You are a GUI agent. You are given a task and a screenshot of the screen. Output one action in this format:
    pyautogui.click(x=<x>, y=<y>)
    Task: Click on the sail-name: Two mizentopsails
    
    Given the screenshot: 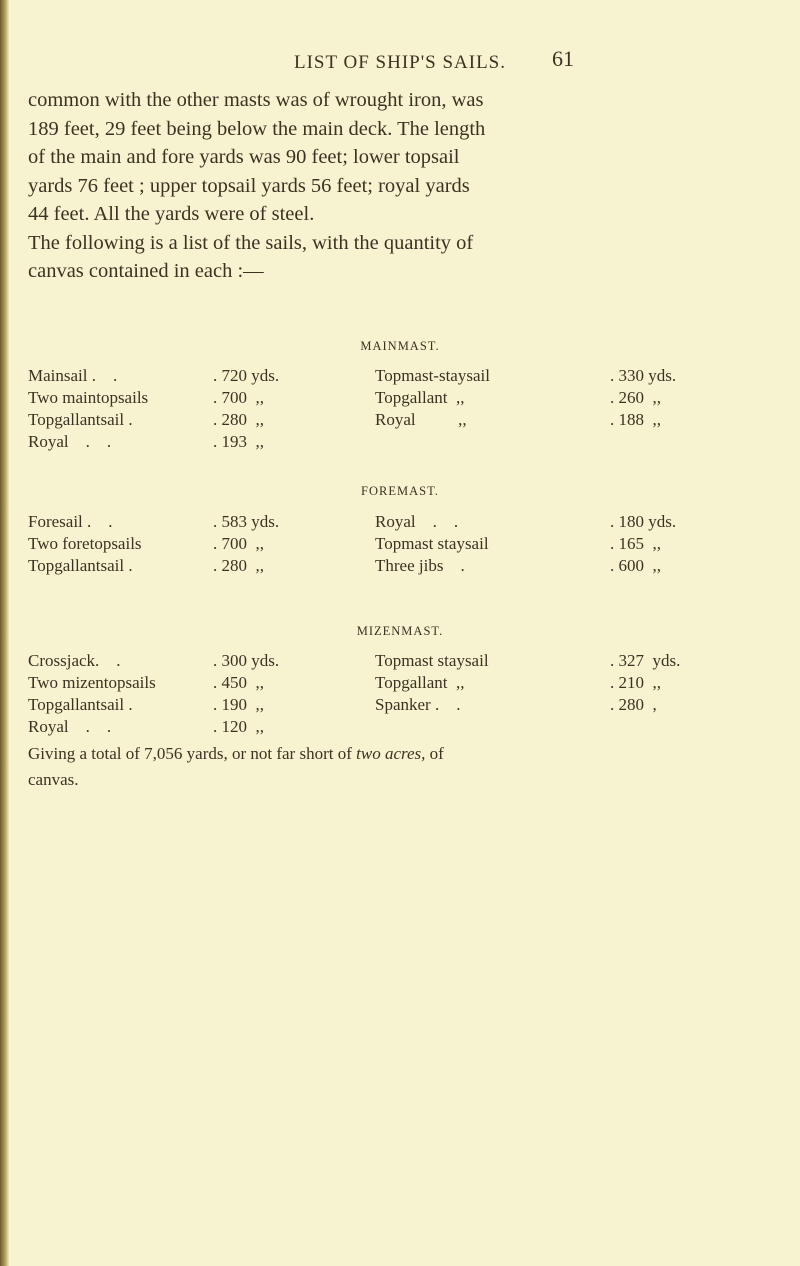 What is the action you would take?
    pyautogui.click(x=92, y=682)
    